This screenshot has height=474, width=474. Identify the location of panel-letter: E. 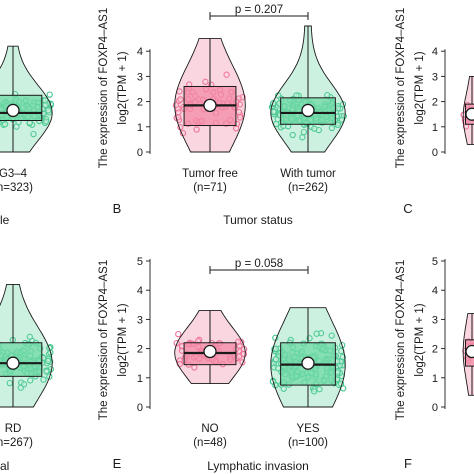
(117, 463).